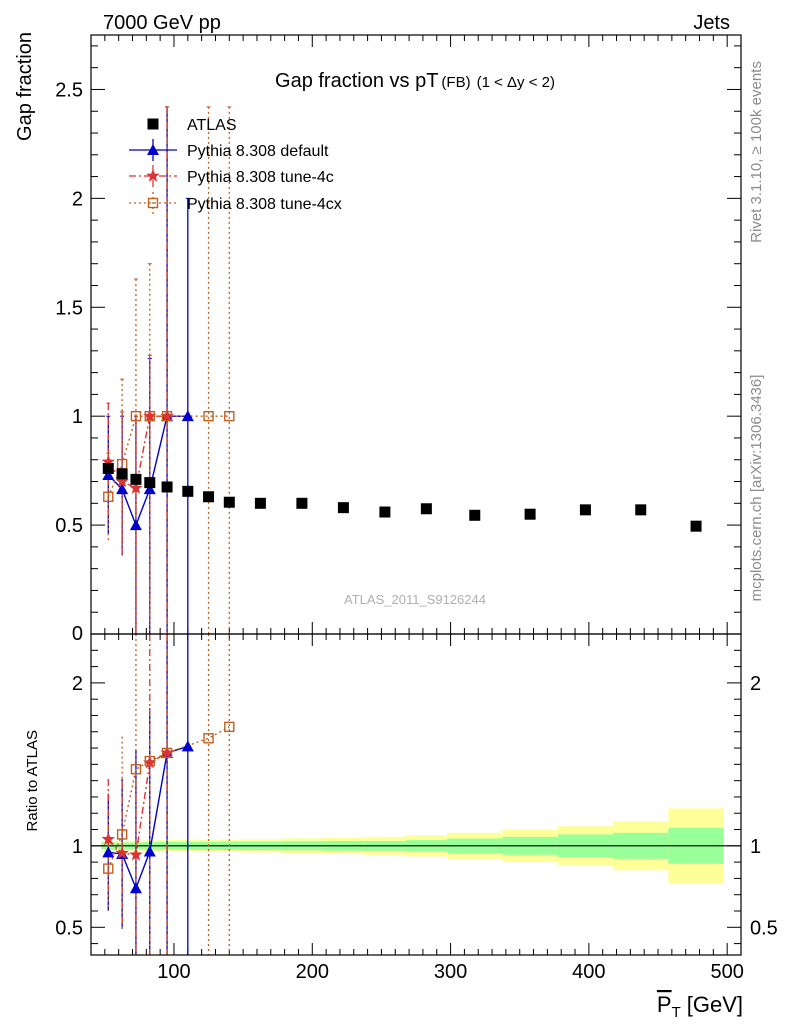 This screenshot has width=786, height=1024. What do you see at coordinates (264, 204) in the screenshot?
I see `legend-label: Pythia 8.308 tune-4cx` at bounding box center [264, 204].